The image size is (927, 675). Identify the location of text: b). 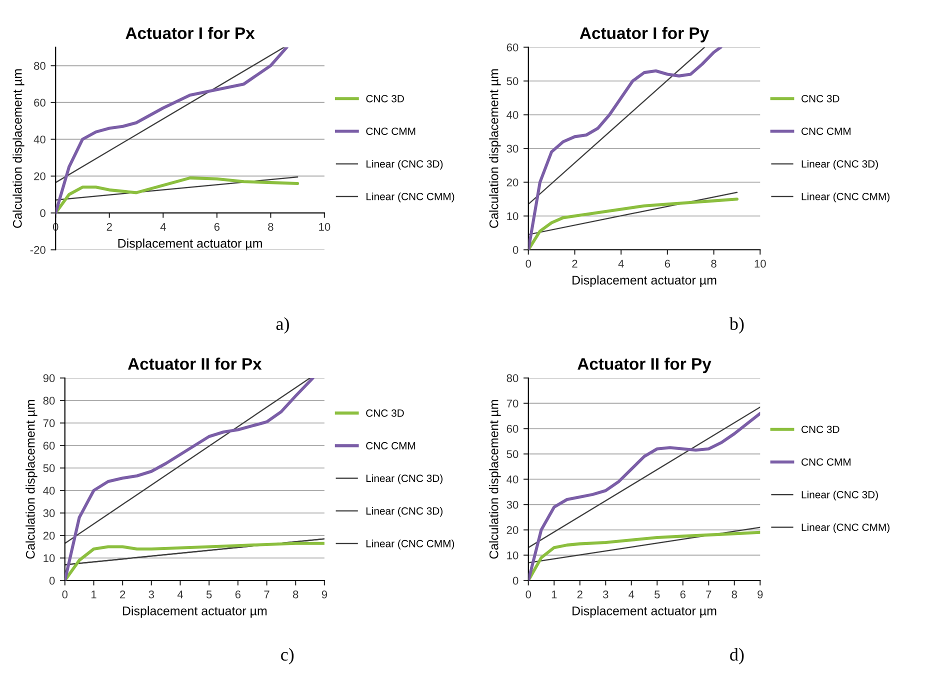
(736, 325).